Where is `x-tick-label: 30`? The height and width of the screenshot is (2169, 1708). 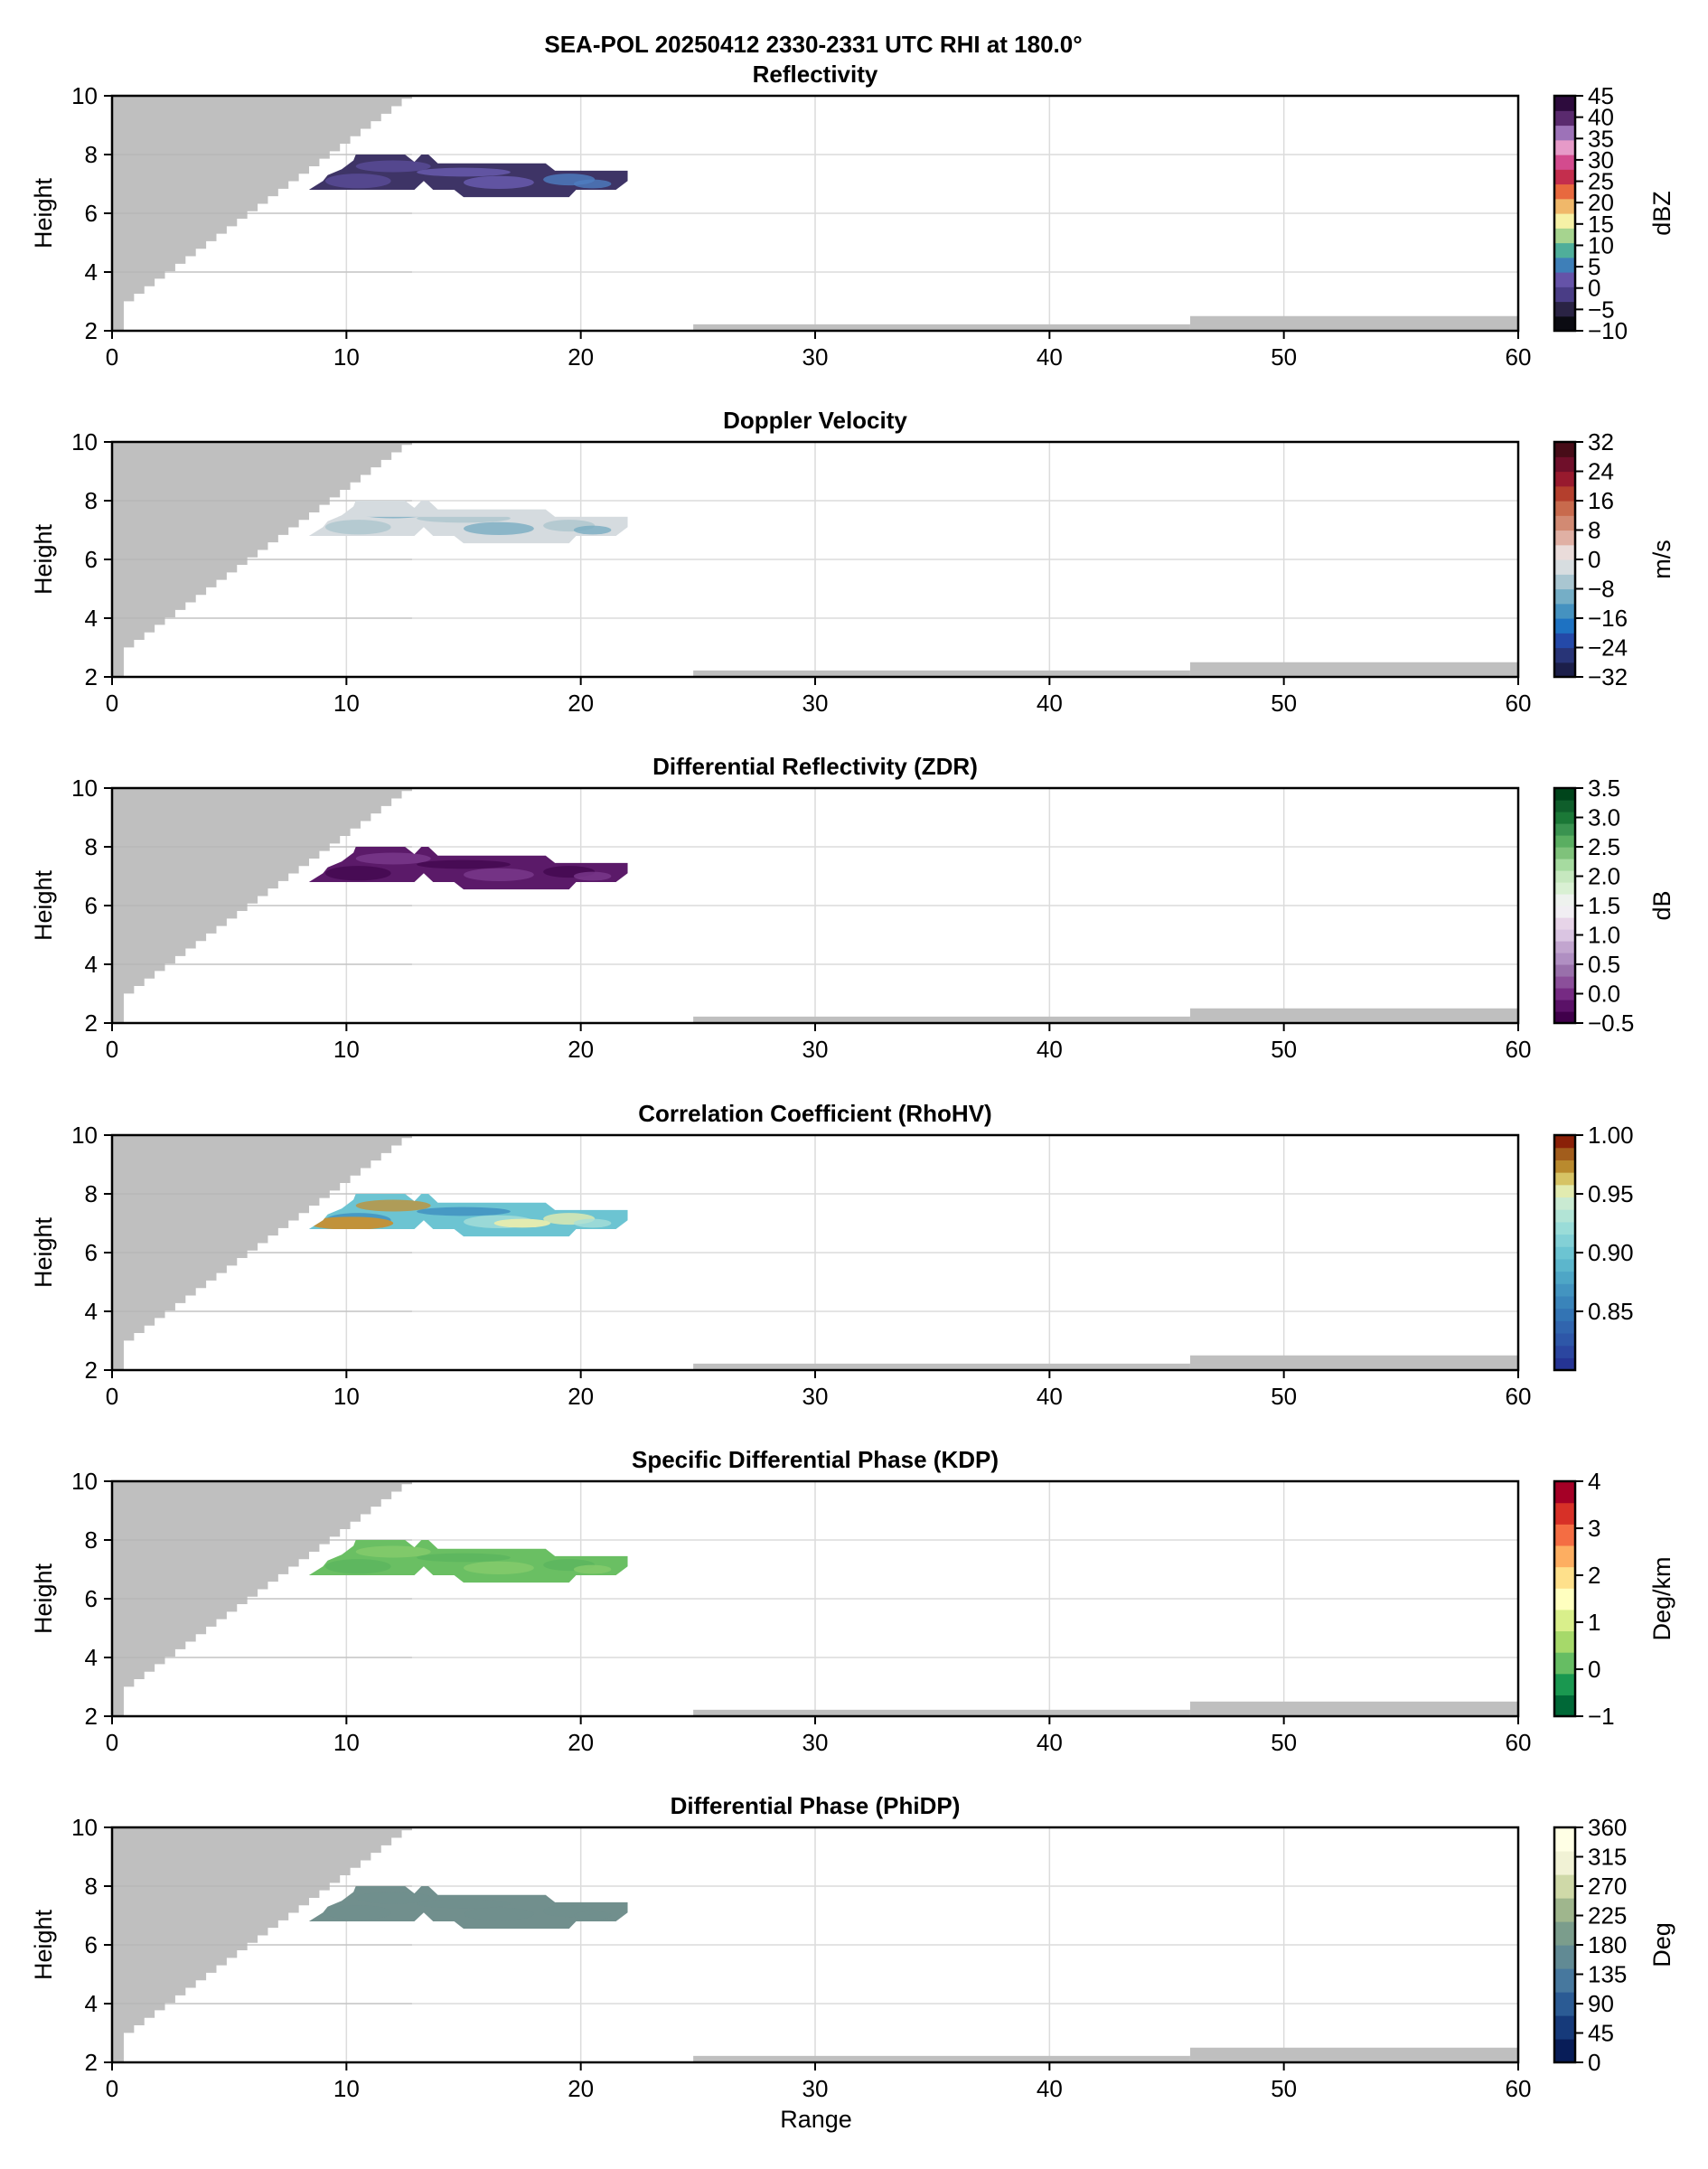 x-tick-label: 30 is located at coordinates (815, 704).